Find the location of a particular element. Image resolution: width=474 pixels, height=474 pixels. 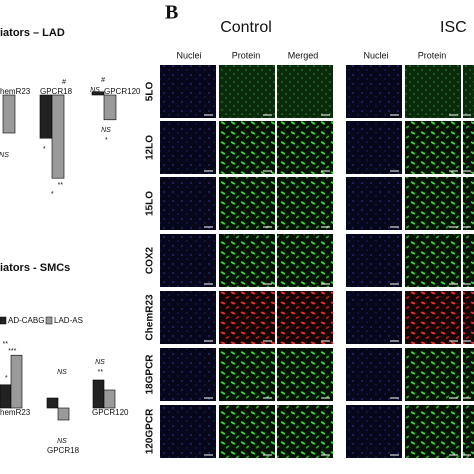

chart-title: iators - SMCs is located at coordinates (35, 268).